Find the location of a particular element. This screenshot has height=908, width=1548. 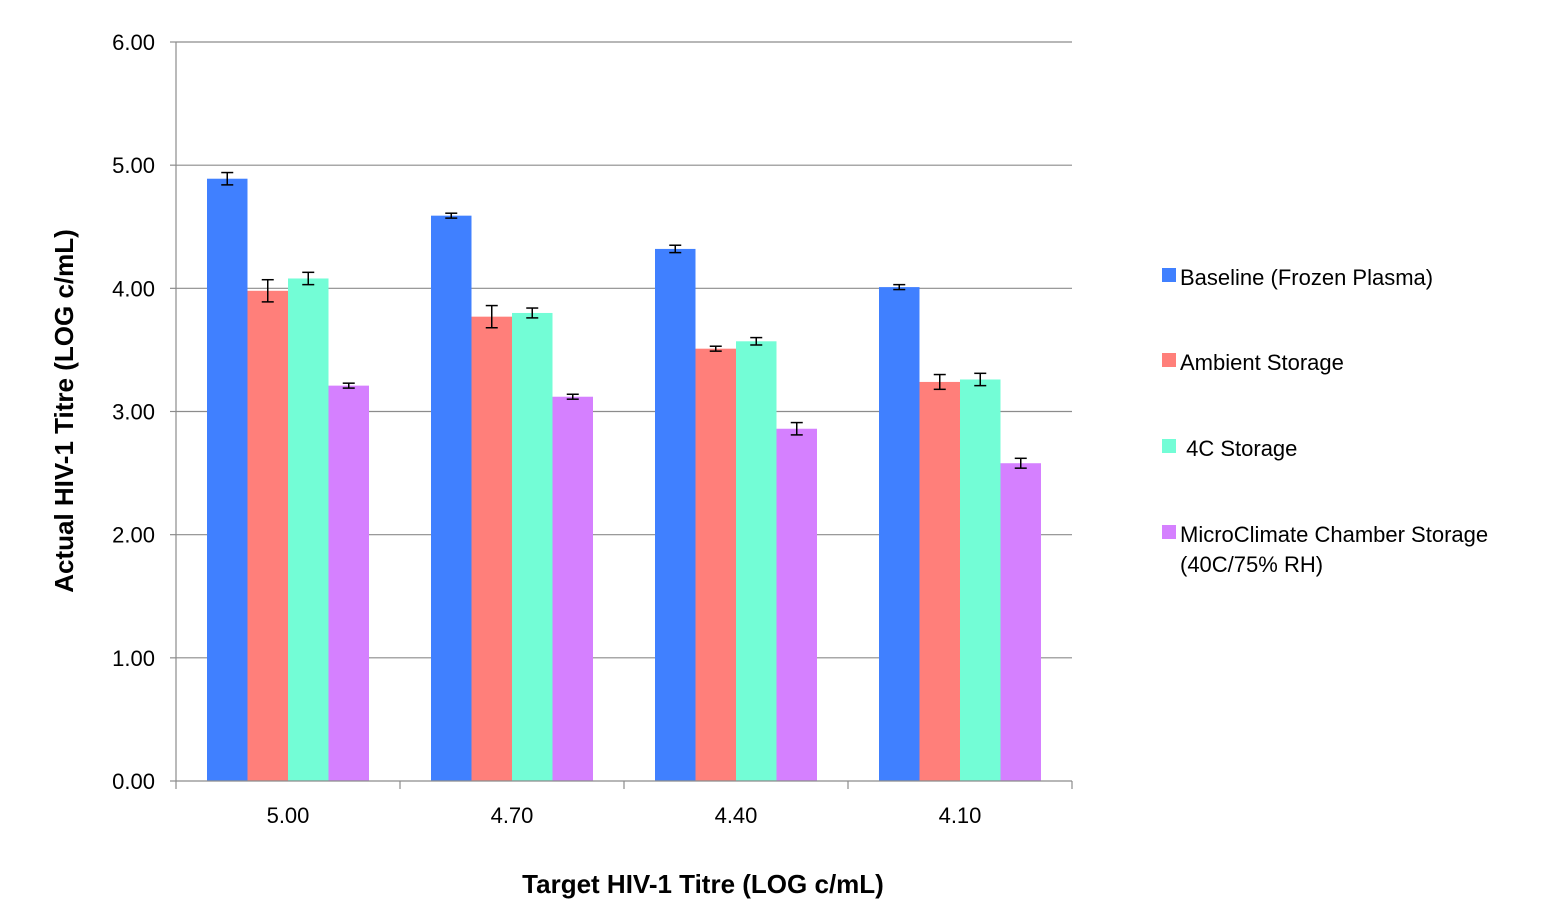

y-tick-label: 4.00 is located at coordinates (133, 288).